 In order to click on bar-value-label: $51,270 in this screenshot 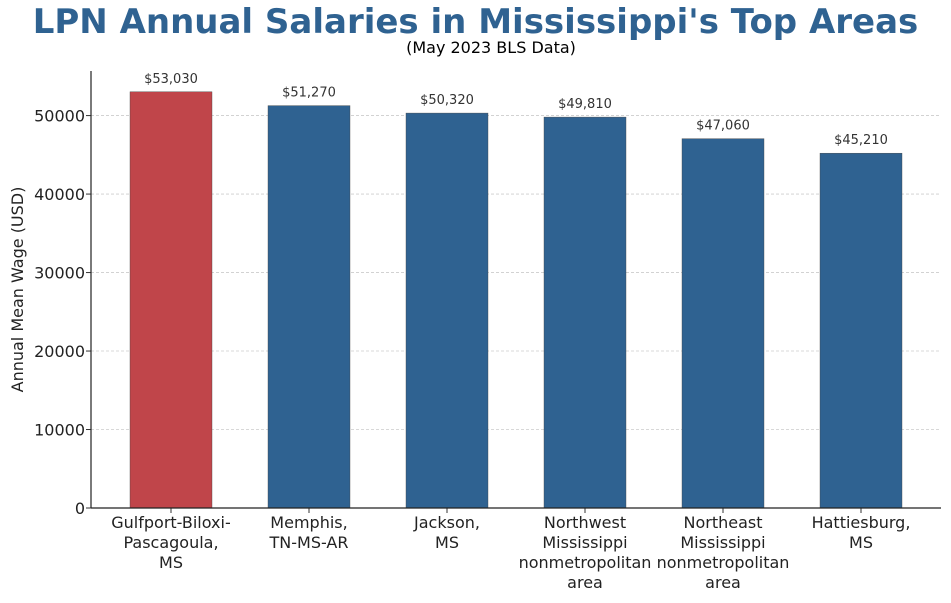, I will do `click(309, 93)`.